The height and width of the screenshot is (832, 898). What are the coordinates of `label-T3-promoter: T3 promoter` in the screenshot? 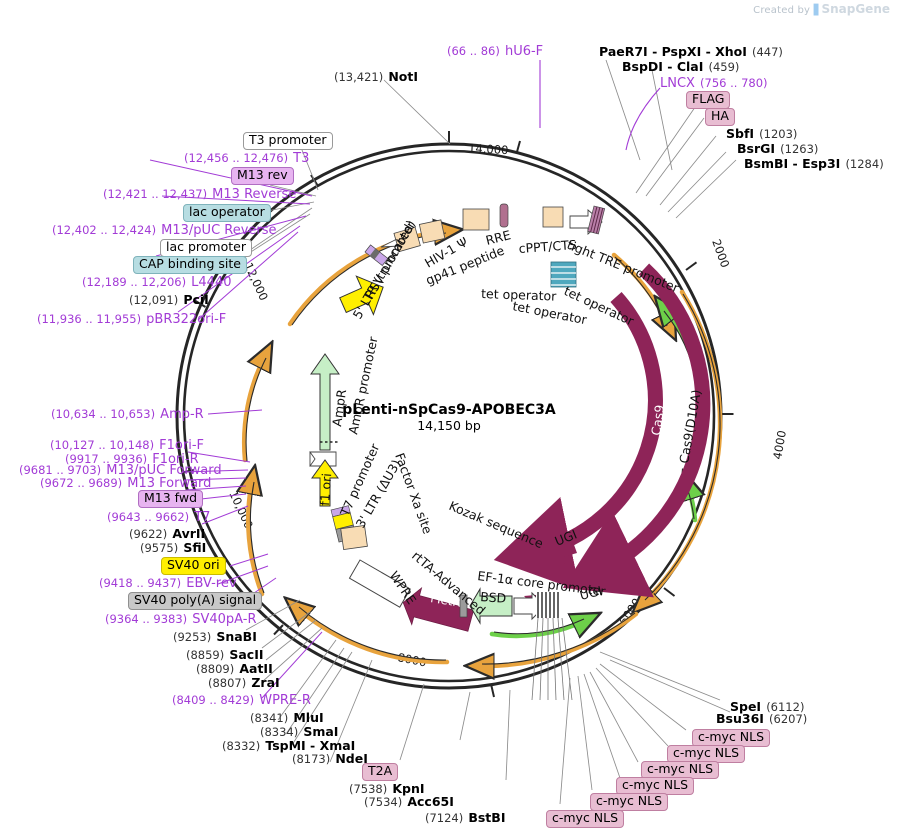 It's located at (288, 140).